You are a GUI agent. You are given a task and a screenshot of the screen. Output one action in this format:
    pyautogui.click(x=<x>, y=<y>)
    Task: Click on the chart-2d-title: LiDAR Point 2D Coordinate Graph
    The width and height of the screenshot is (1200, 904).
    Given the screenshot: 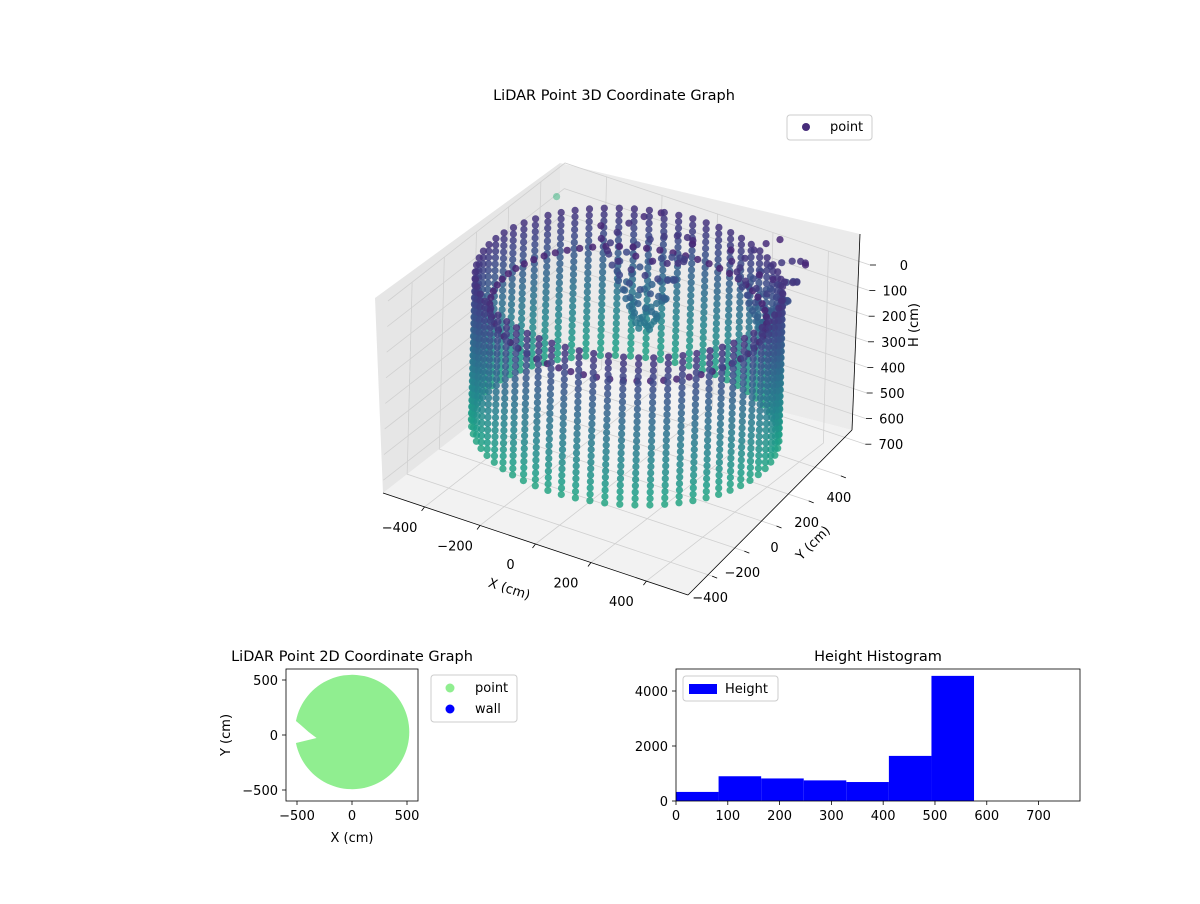 What is the action you would take?
    pyautogui.click(x=352, y=657)
    